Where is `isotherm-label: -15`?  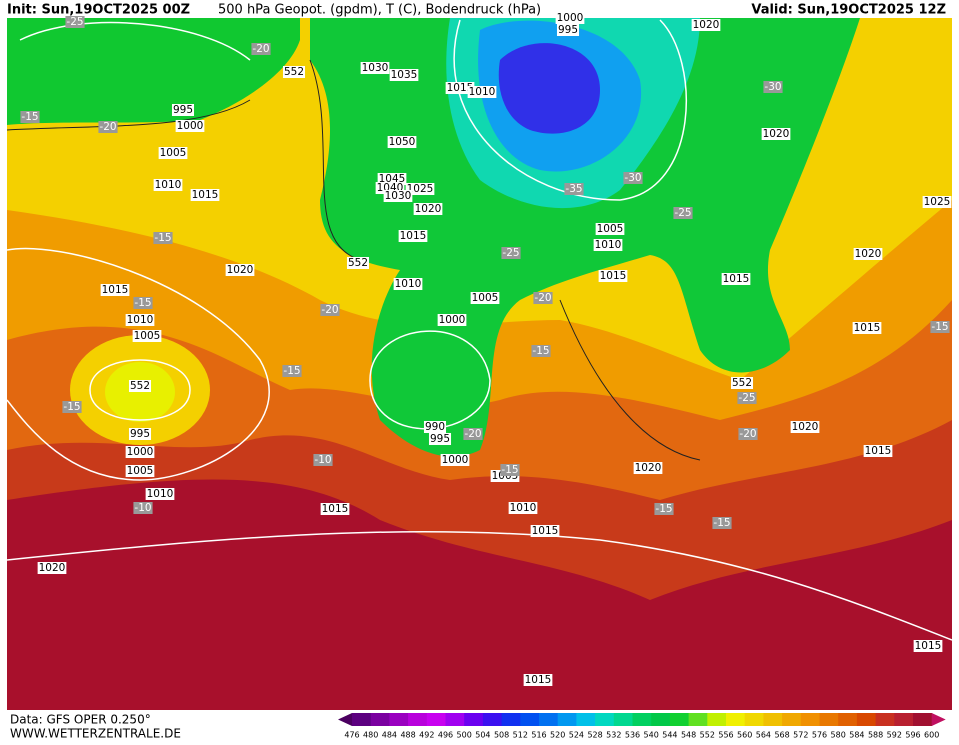
isotherm-label: -15 is located at coordinates (29, 117).